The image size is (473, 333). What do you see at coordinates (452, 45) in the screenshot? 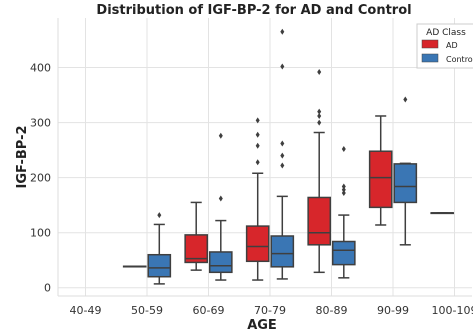
I see `legend-label-ad: AD` at bounding box center [452, 45].